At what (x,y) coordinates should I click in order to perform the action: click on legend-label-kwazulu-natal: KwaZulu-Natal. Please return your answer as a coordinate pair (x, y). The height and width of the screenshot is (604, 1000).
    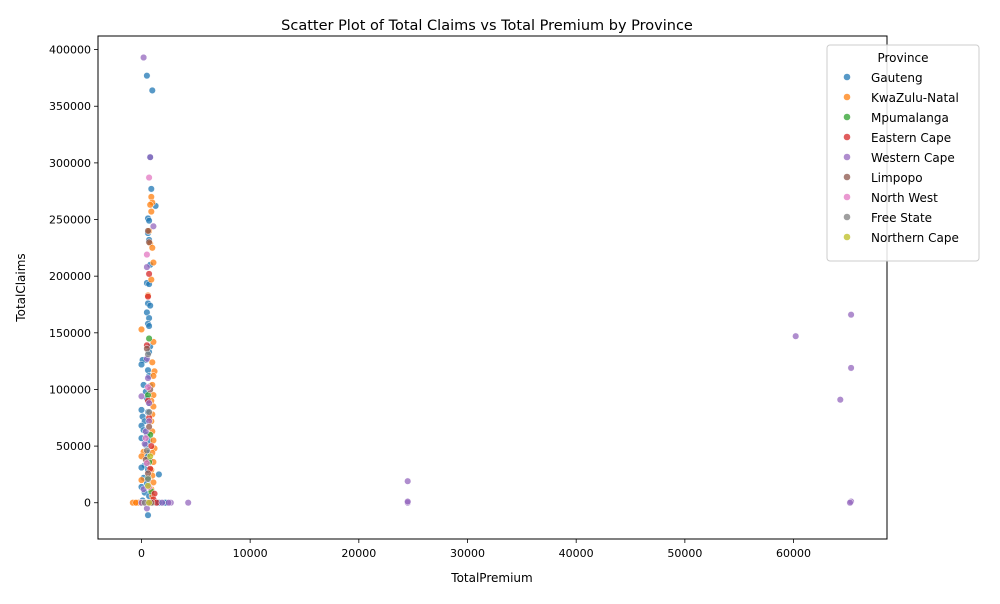
    Looking at the image, I should click on (915, 98).